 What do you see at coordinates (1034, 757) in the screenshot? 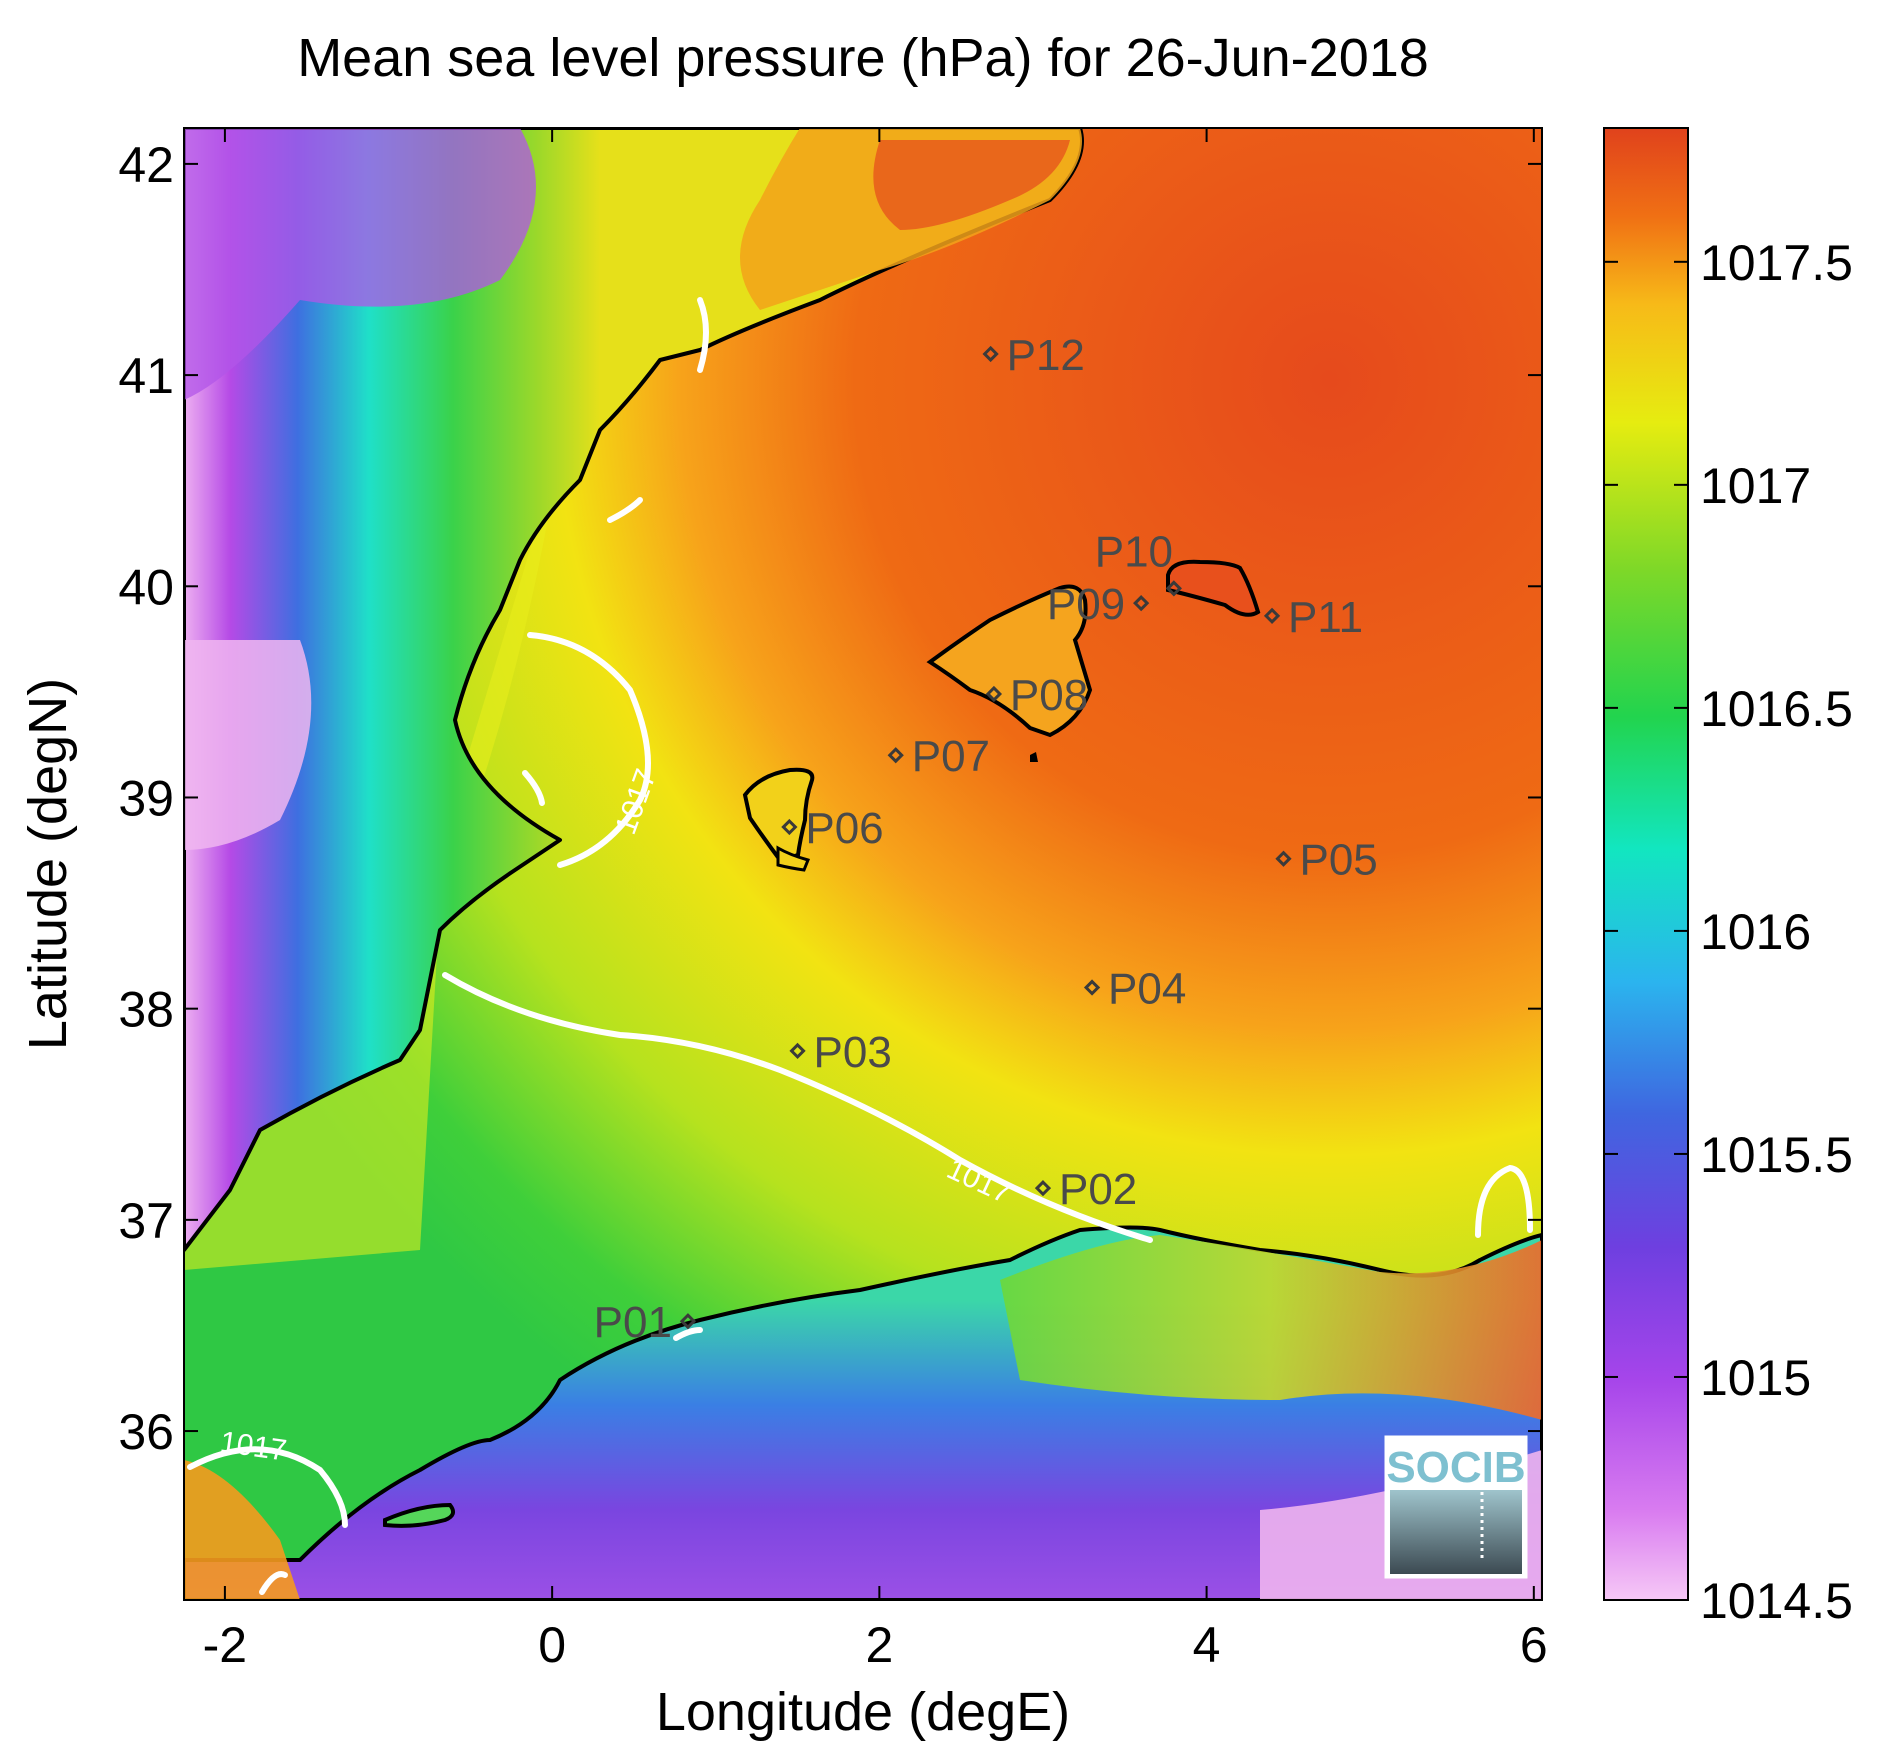
I see `island-cabrera` at bounding box center [1034, 757].